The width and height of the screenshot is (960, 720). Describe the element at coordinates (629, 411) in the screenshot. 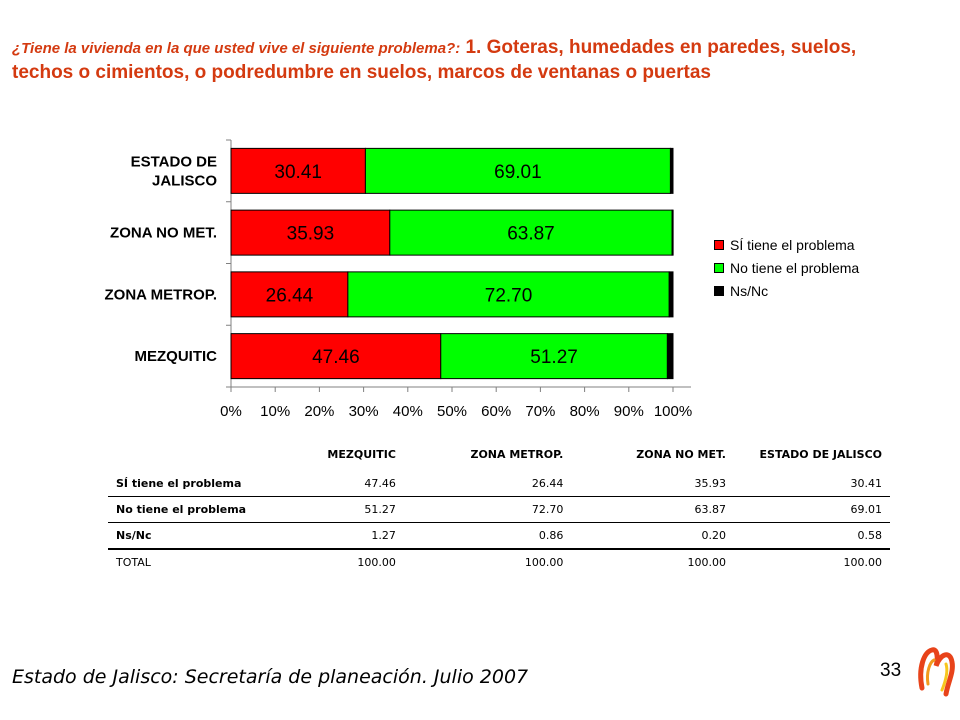

I see `x-tick-label: 90%` at that location.